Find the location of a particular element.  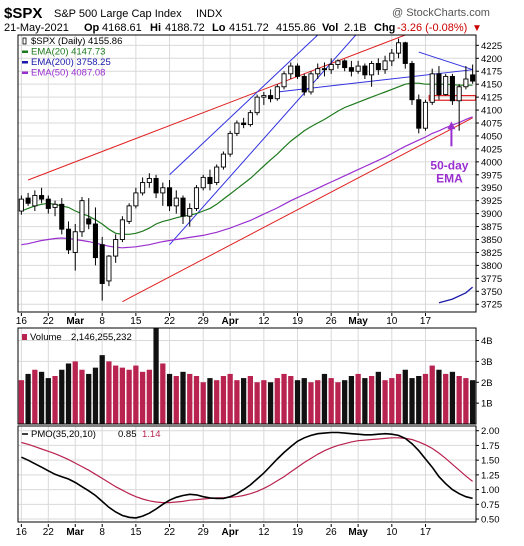

x-tick-label: 8 is located at coordinates (102, 532).